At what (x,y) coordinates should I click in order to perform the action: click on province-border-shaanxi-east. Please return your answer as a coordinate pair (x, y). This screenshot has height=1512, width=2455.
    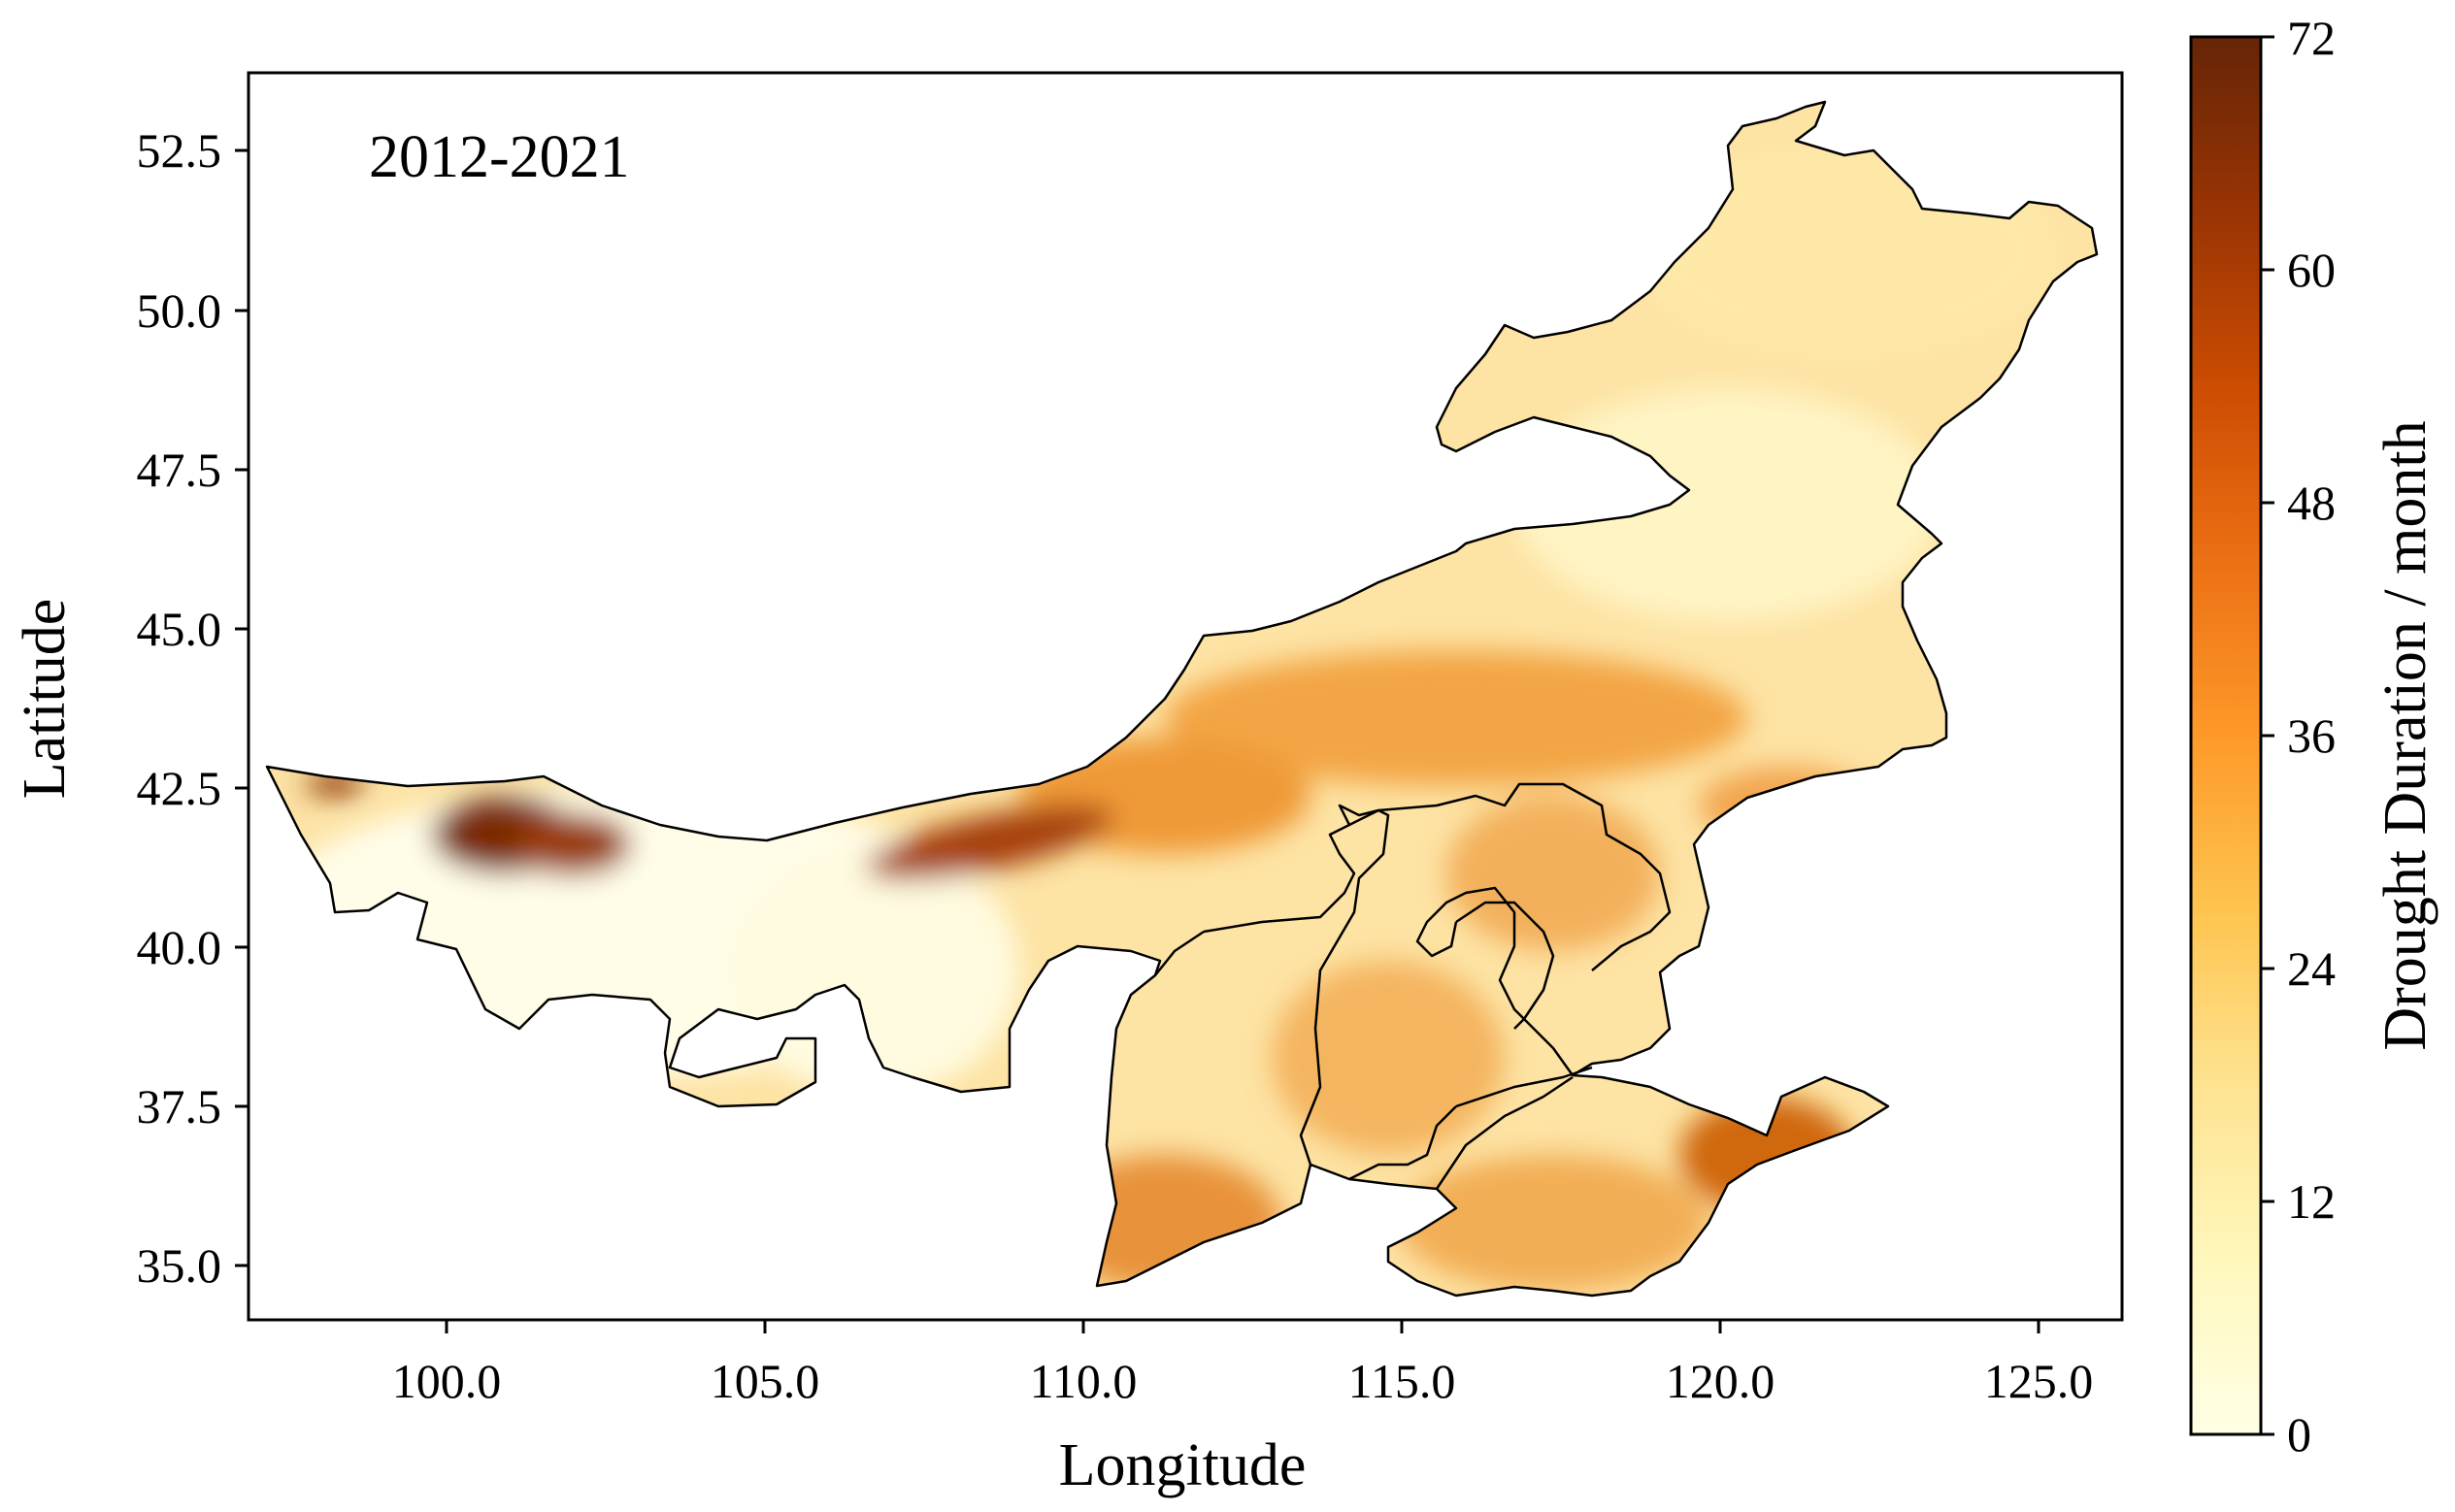
    Looking at the image, I should click on (1180, 953).